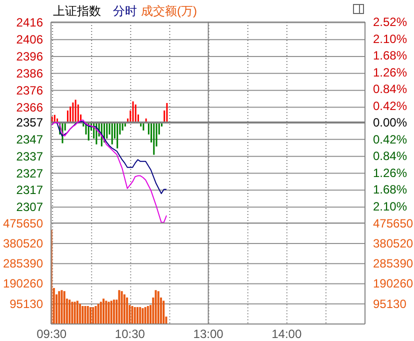  Describe the element at coordinates (30, 173) in the screenshot. I see `y-tick-label: 2327` at that location.